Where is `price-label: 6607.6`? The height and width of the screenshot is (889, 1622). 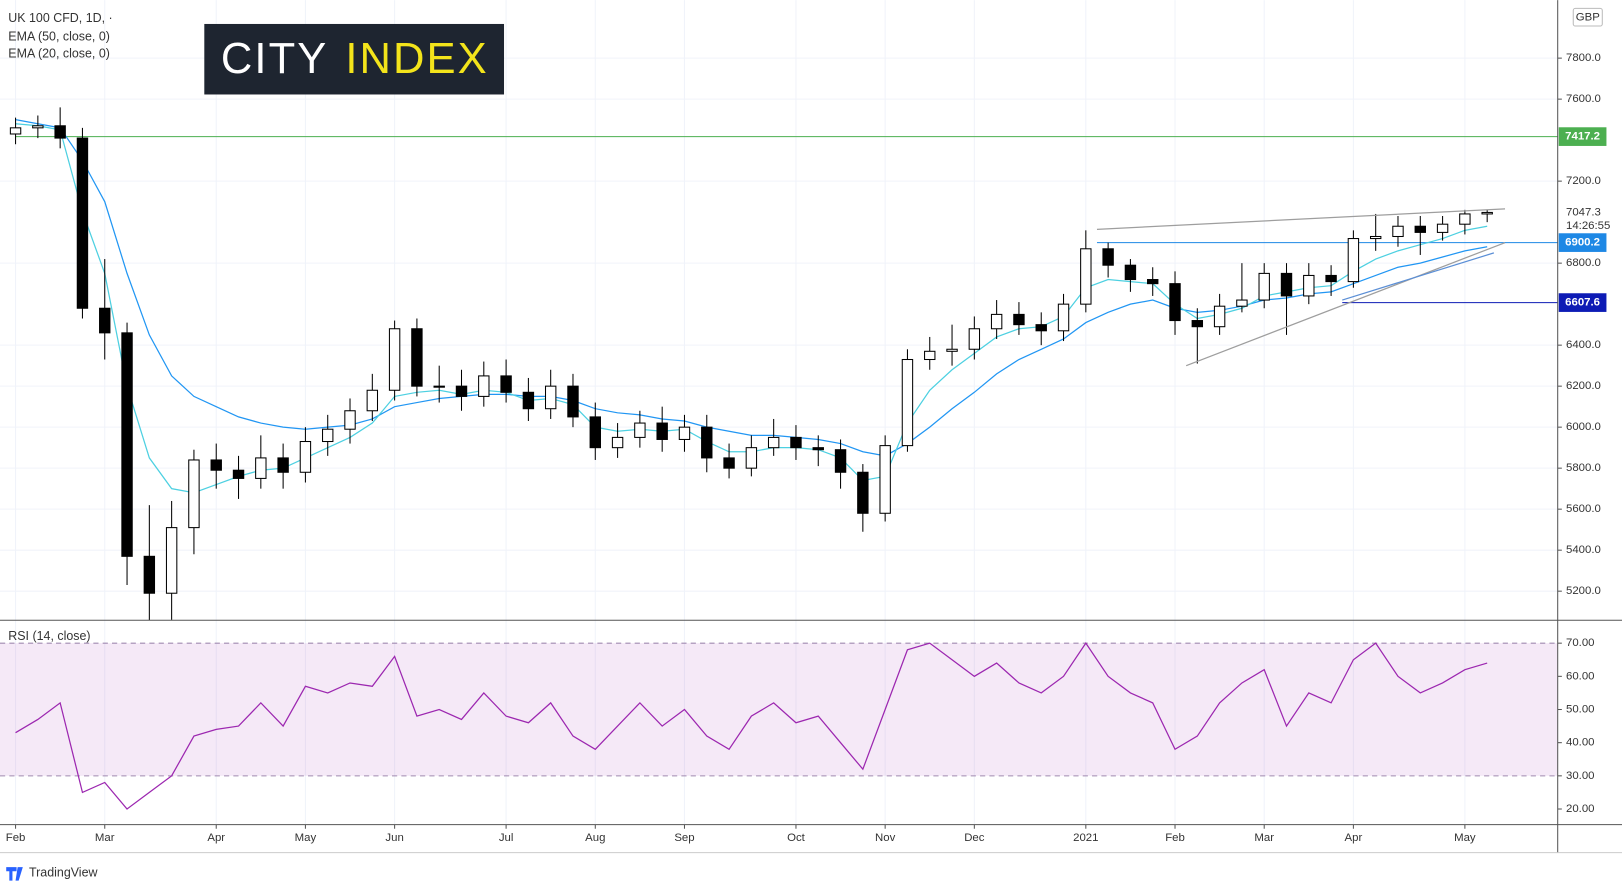 price-label: 6607.6 is located at coordinates (1582, 303).